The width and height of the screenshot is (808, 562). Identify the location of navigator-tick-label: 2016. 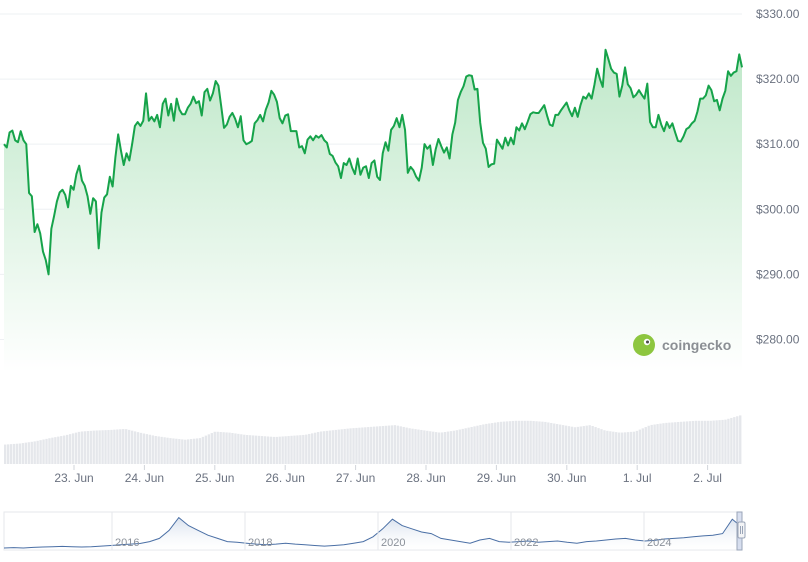
(127, 543).